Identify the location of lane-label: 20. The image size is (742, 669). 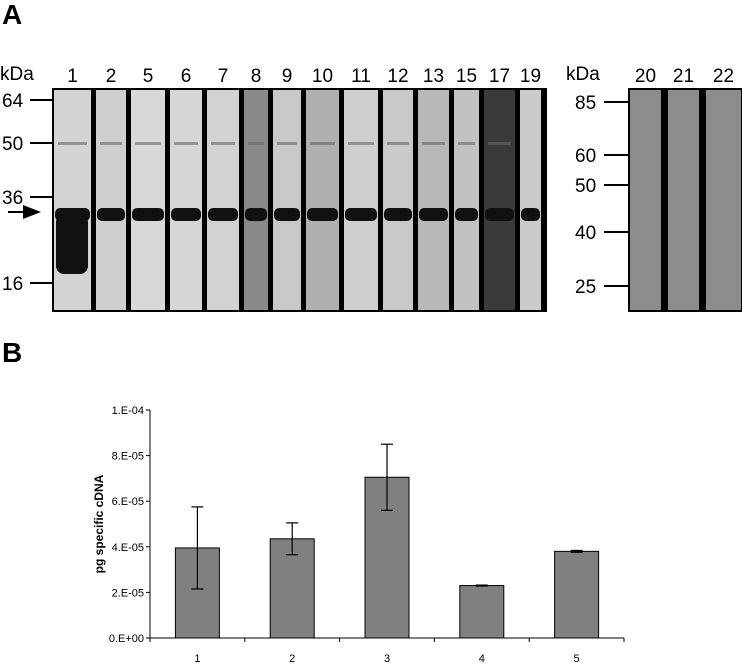
(645, 76).